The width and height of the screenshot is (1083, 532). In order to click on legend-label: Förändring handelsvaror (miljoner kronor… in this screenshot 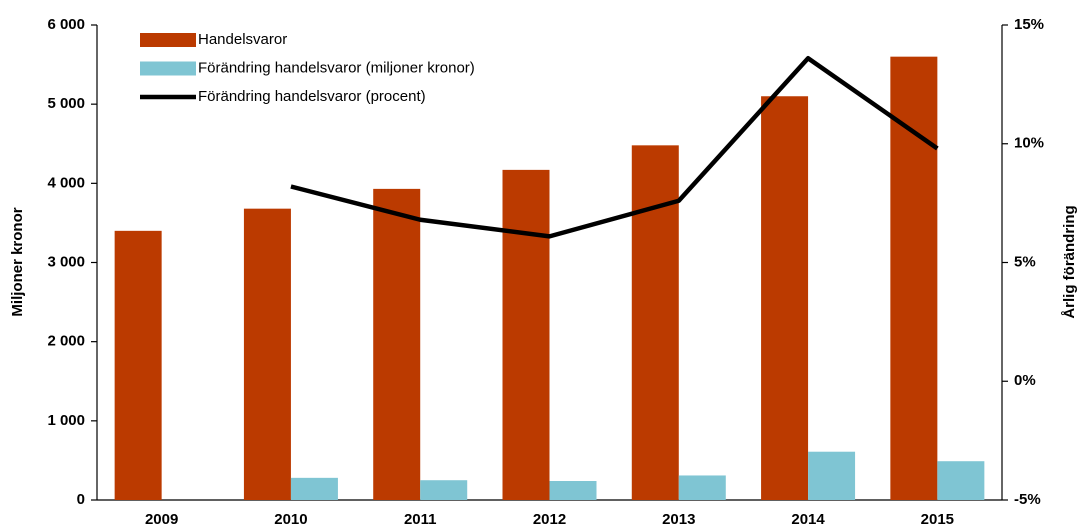, I will do `click(336, 67)`.